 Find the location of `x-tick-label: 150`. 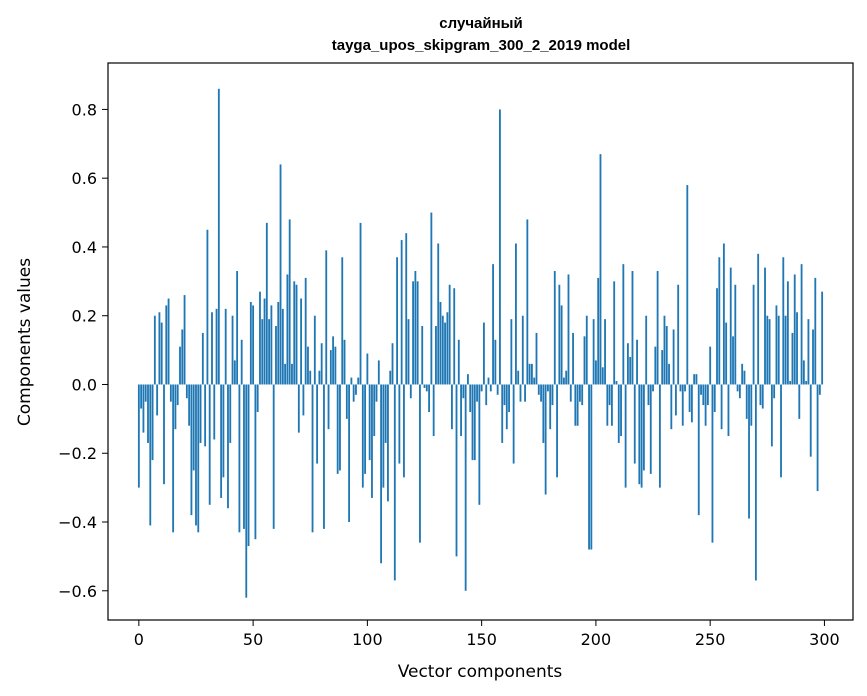

x-tick-label: 150 is located at coordinates (481, 639).